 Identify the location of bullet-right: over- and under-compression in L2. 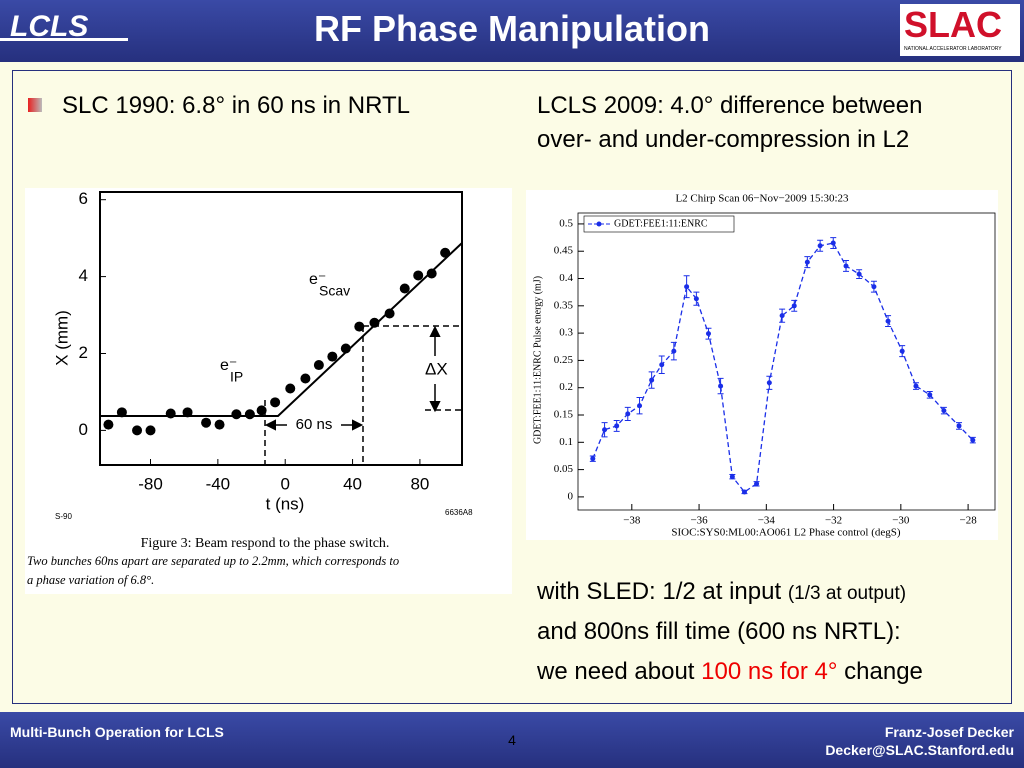
(723, 139).